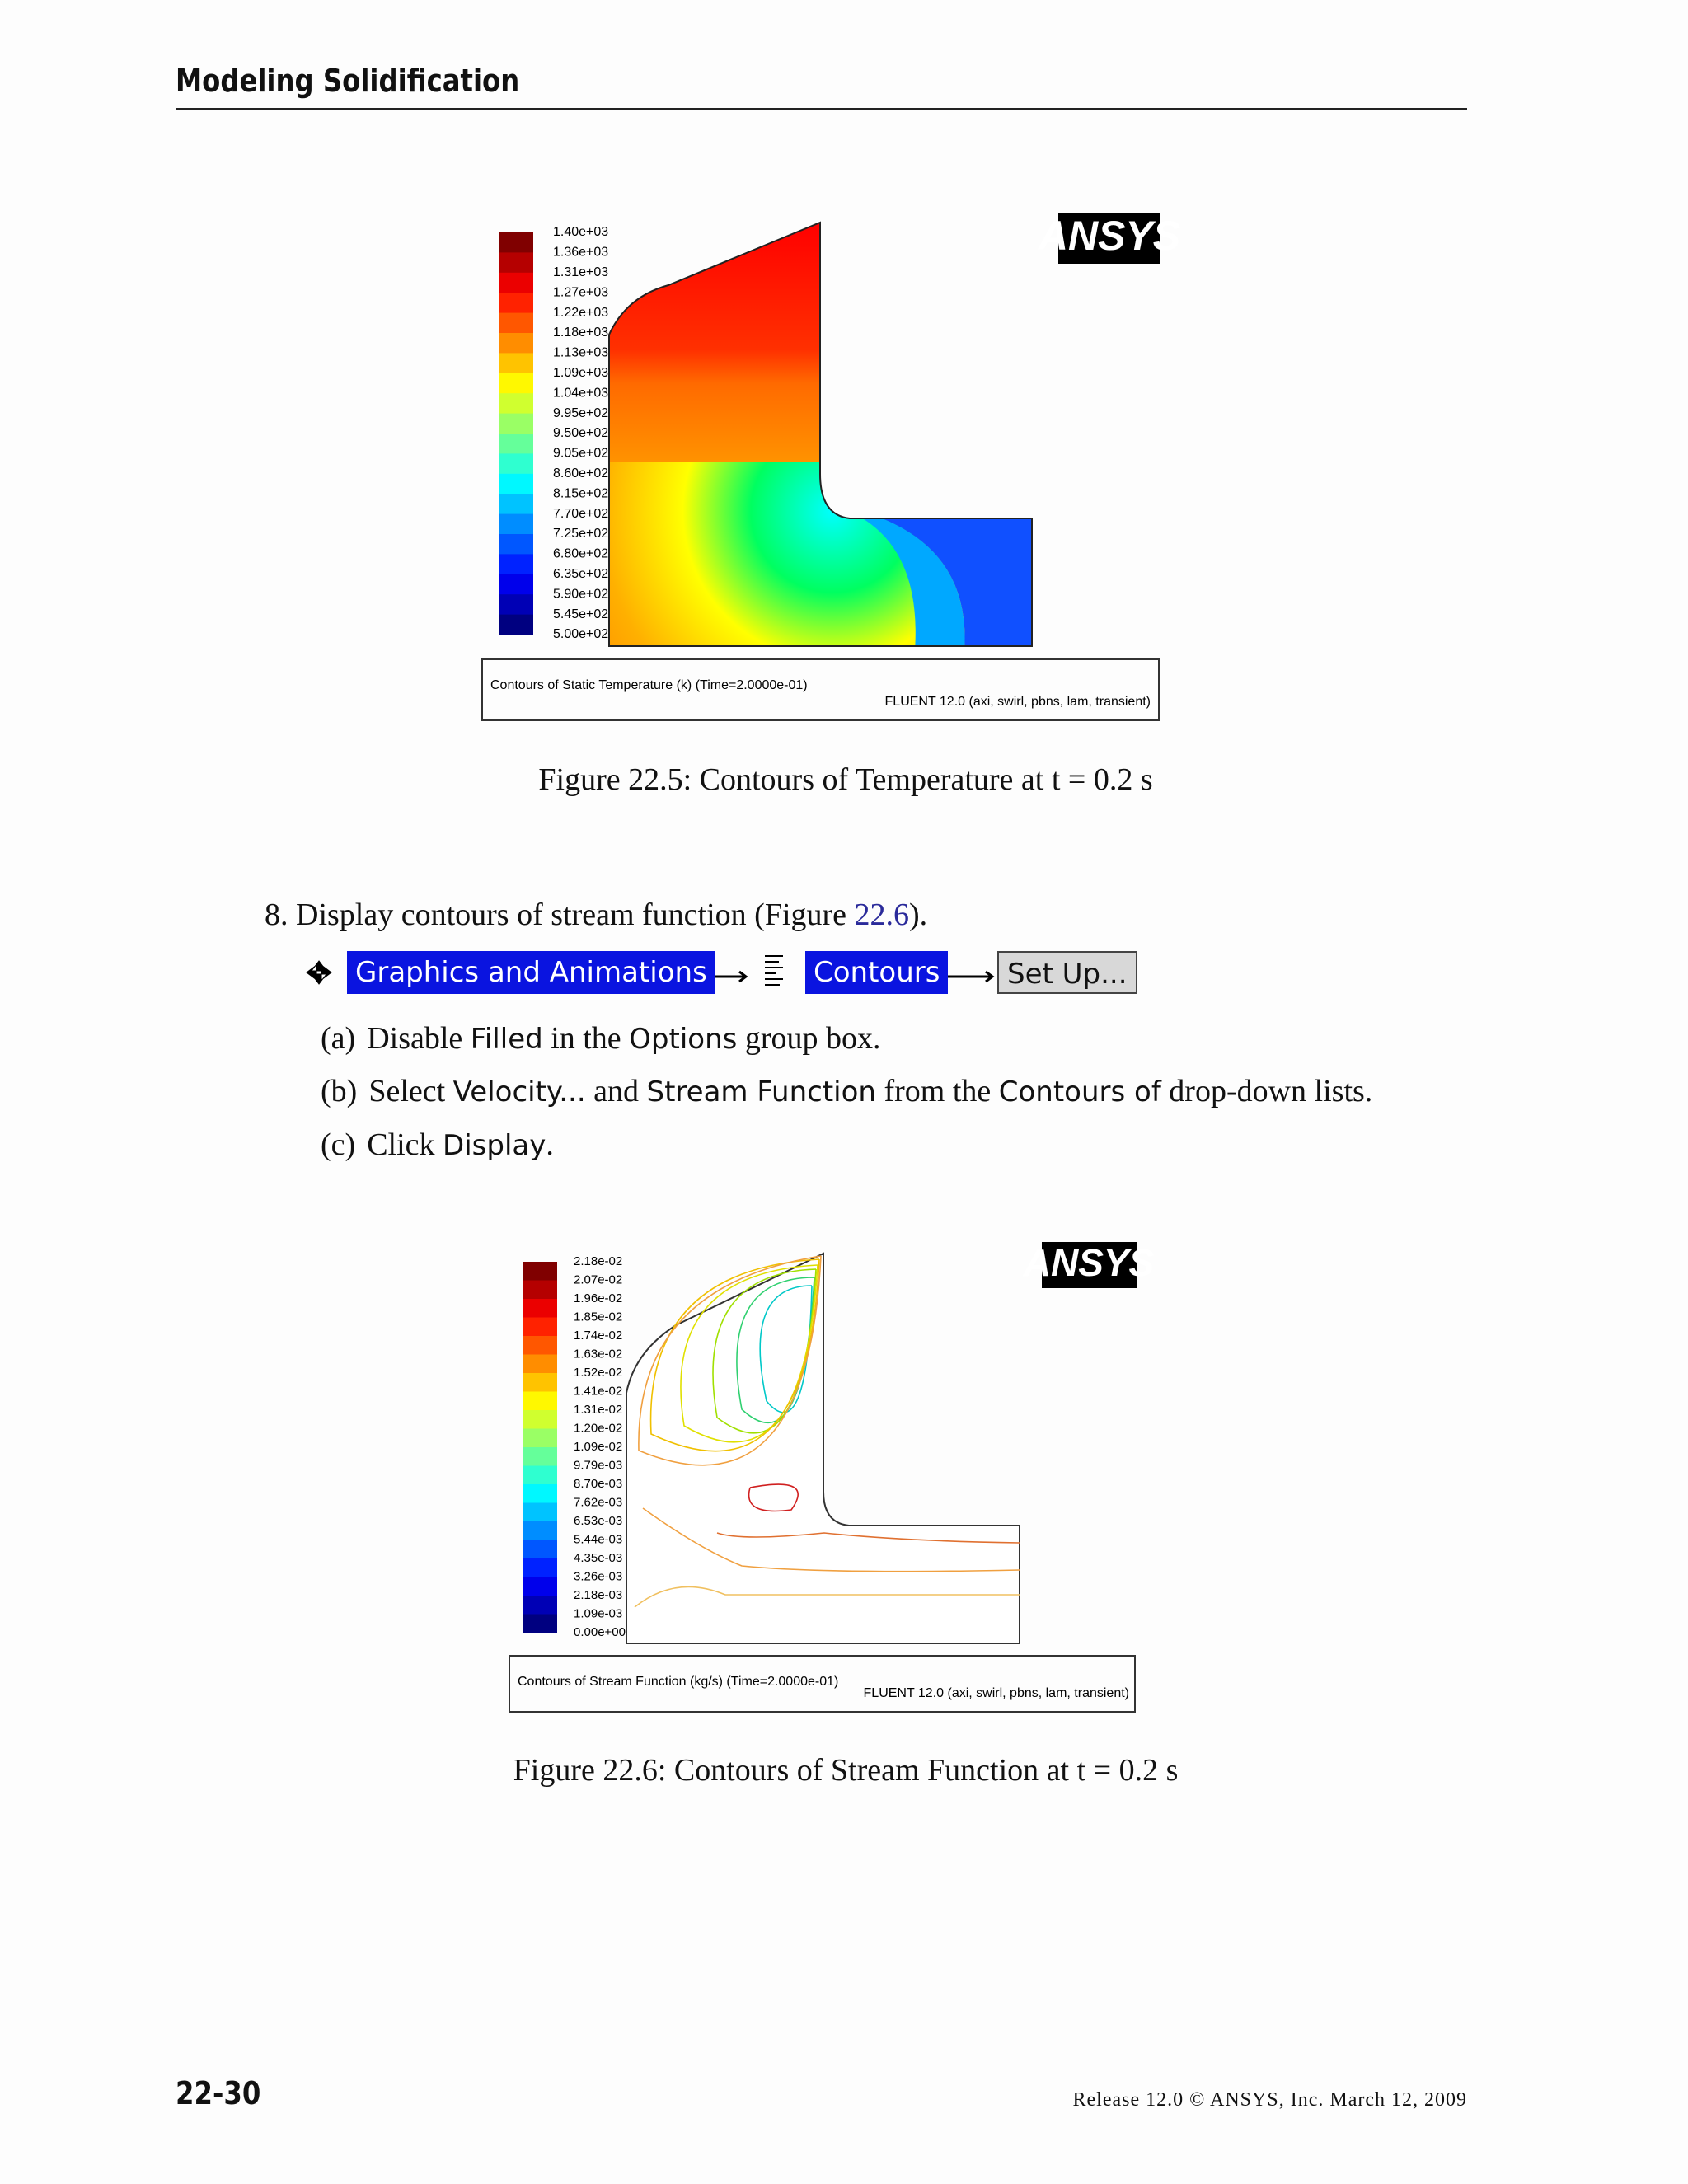 This screenshot has height=2184, width=1688. Describe the element at coordinates (339, 1038) in the screenshot. I see `substep-label: (a)` at that location.